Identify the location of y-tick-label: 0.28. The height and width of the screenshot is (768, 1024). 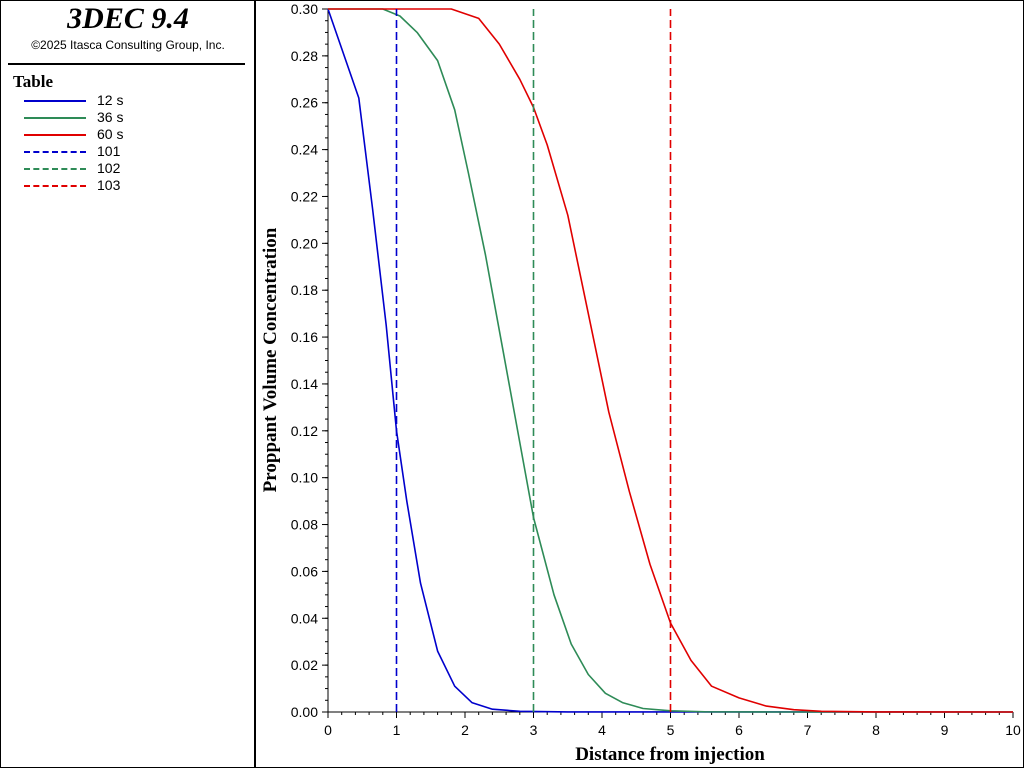
(304, 56).